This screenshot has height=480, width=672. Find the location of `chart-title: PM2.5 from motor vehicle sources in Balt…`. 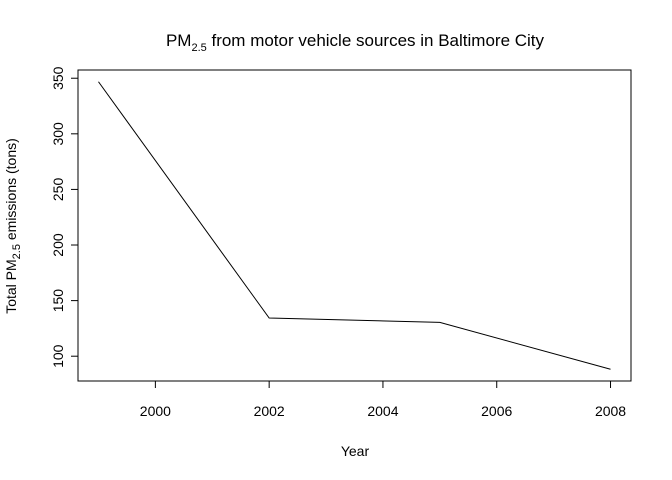

chart-title: PM2.5 from motor vehicle sources in Balt… is located at coordinates (355, 42).